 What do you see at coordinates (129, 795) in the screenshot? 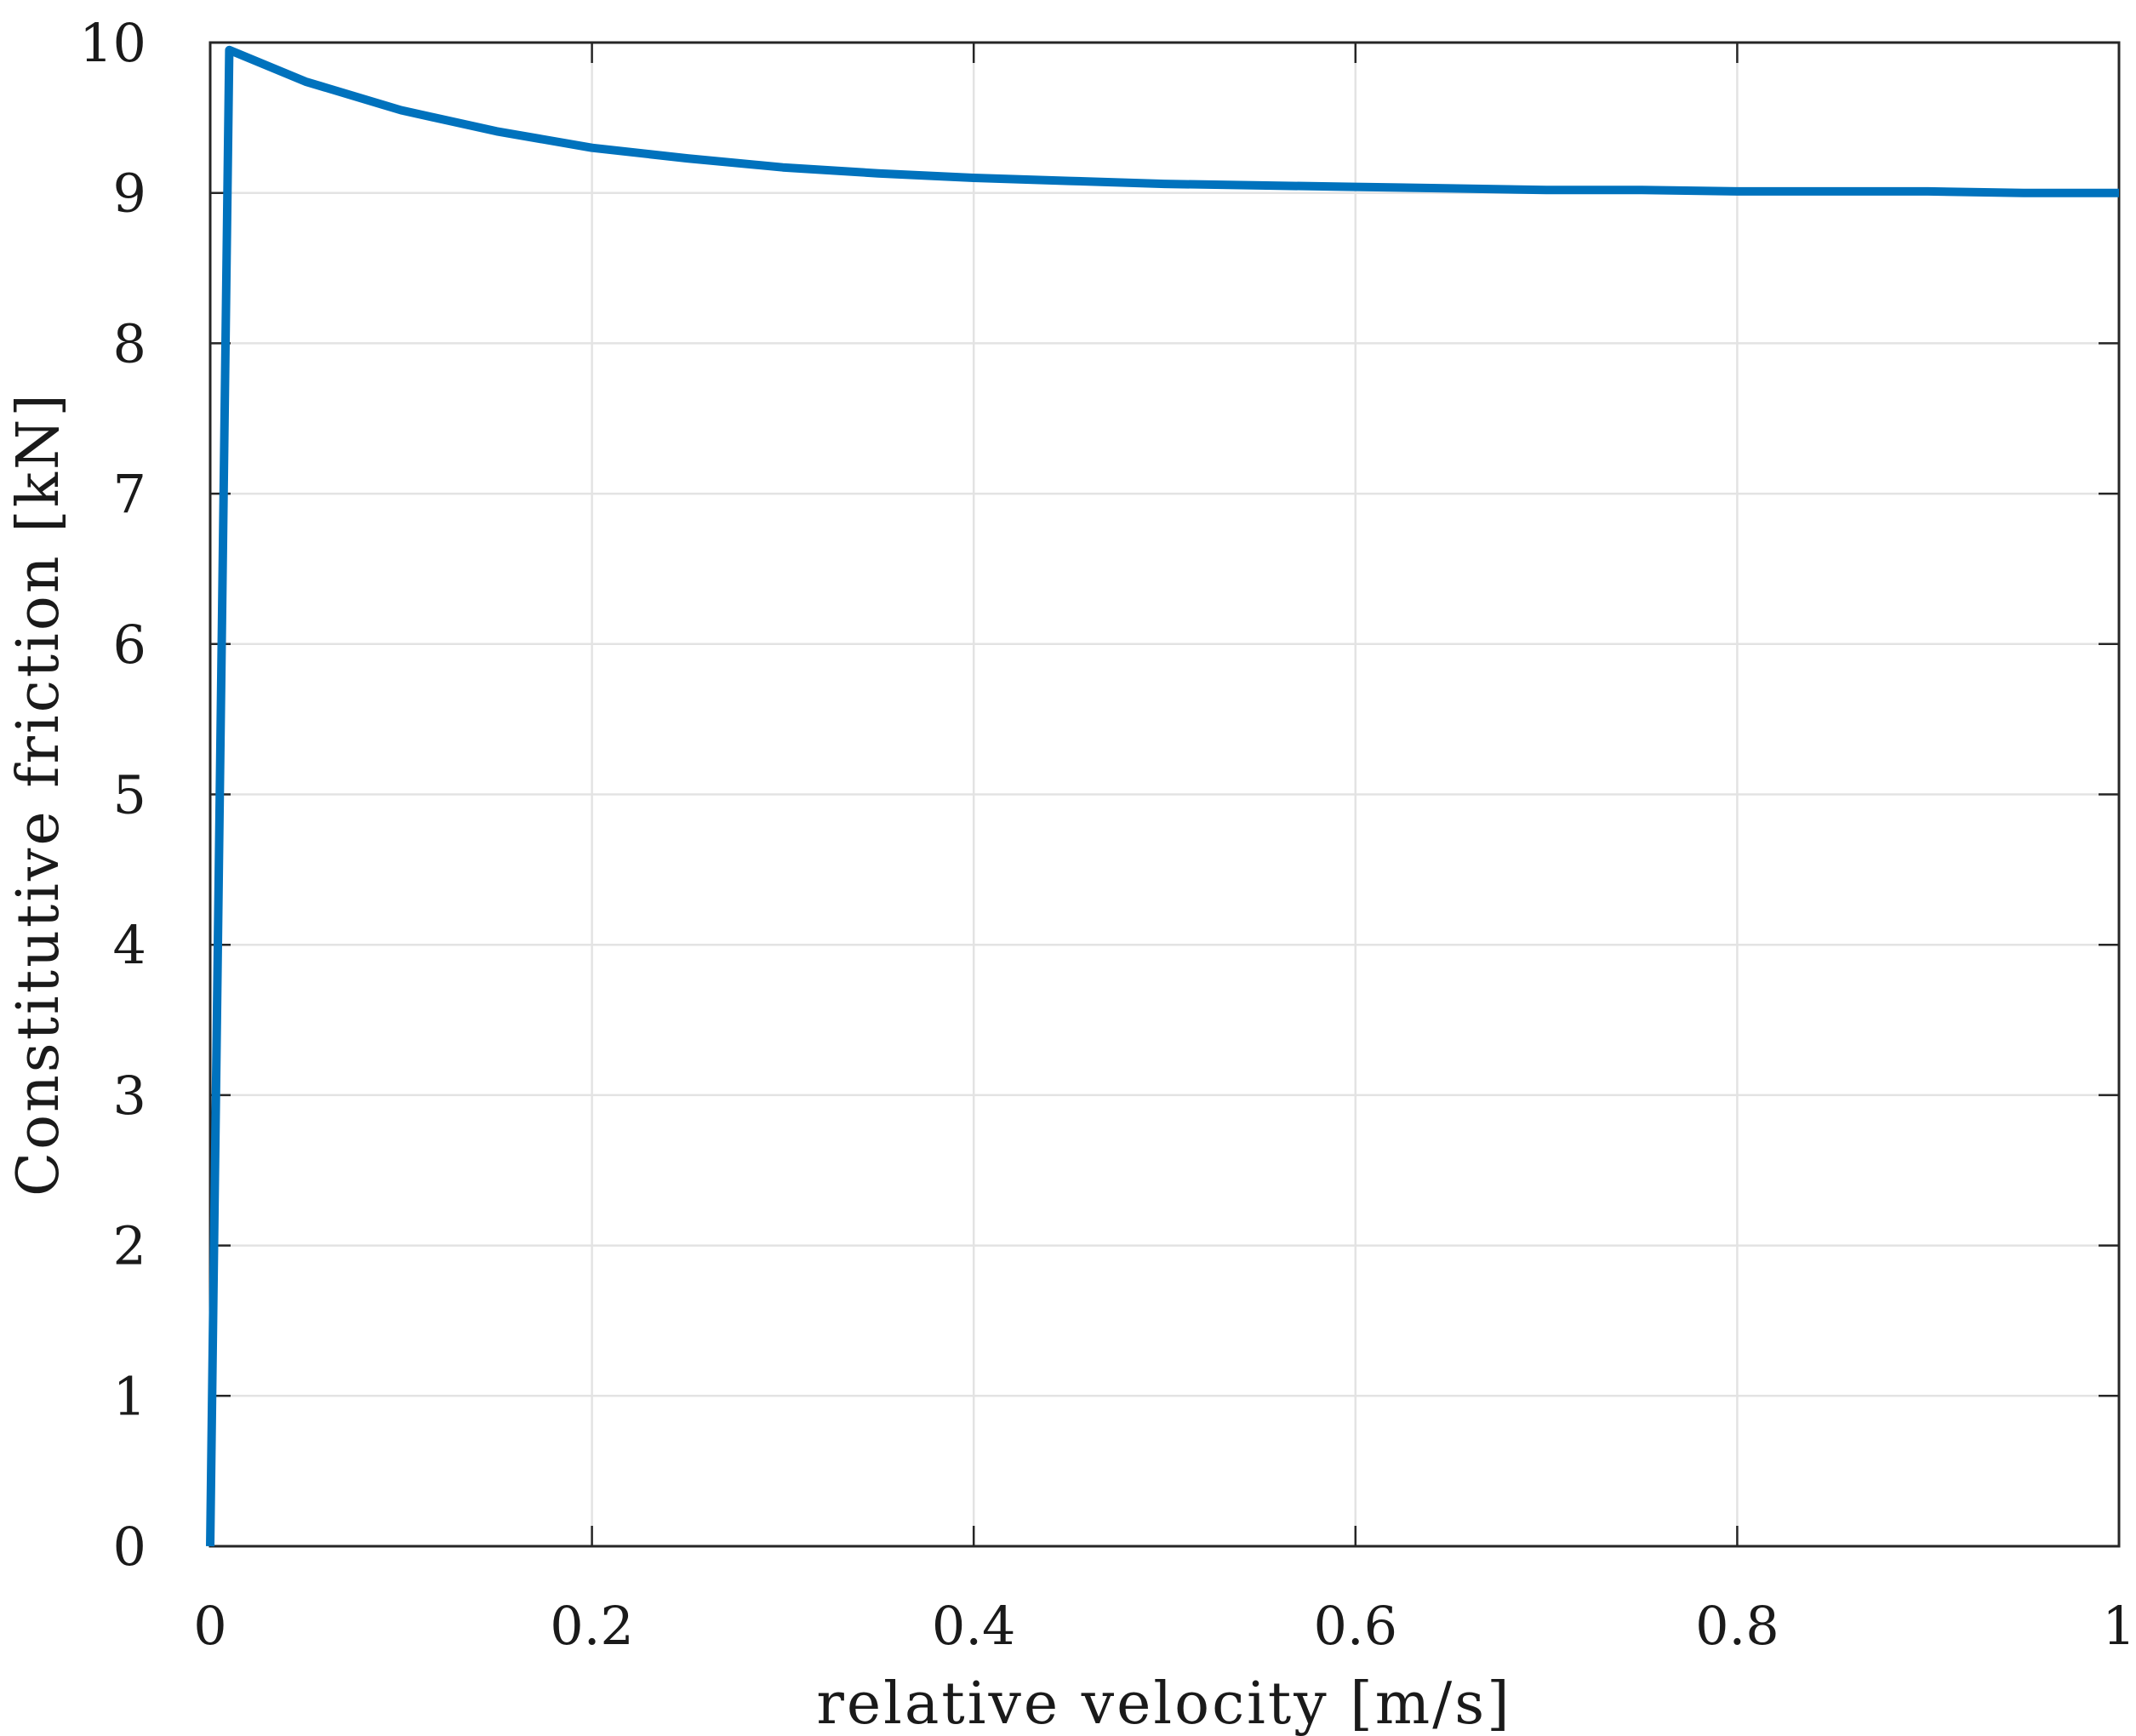
I see `y-tick-label: 5` at bounding box center [129, 795].